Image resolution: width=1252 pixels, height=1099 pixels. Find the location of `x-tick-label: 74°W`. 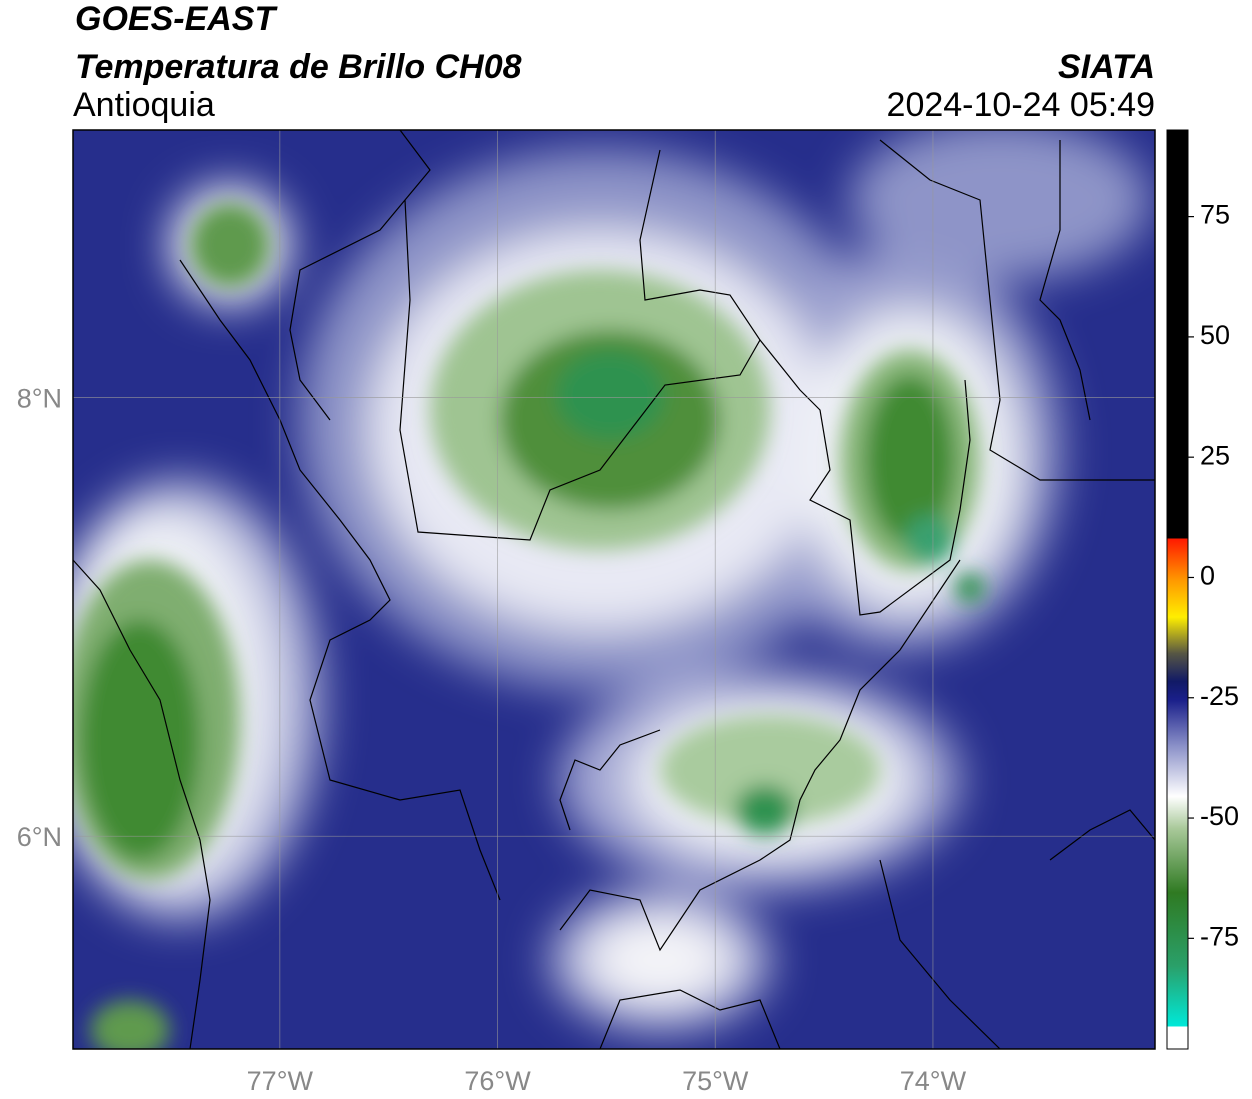

x-tick-label: 74°W is located at coordinates (933, 1081).